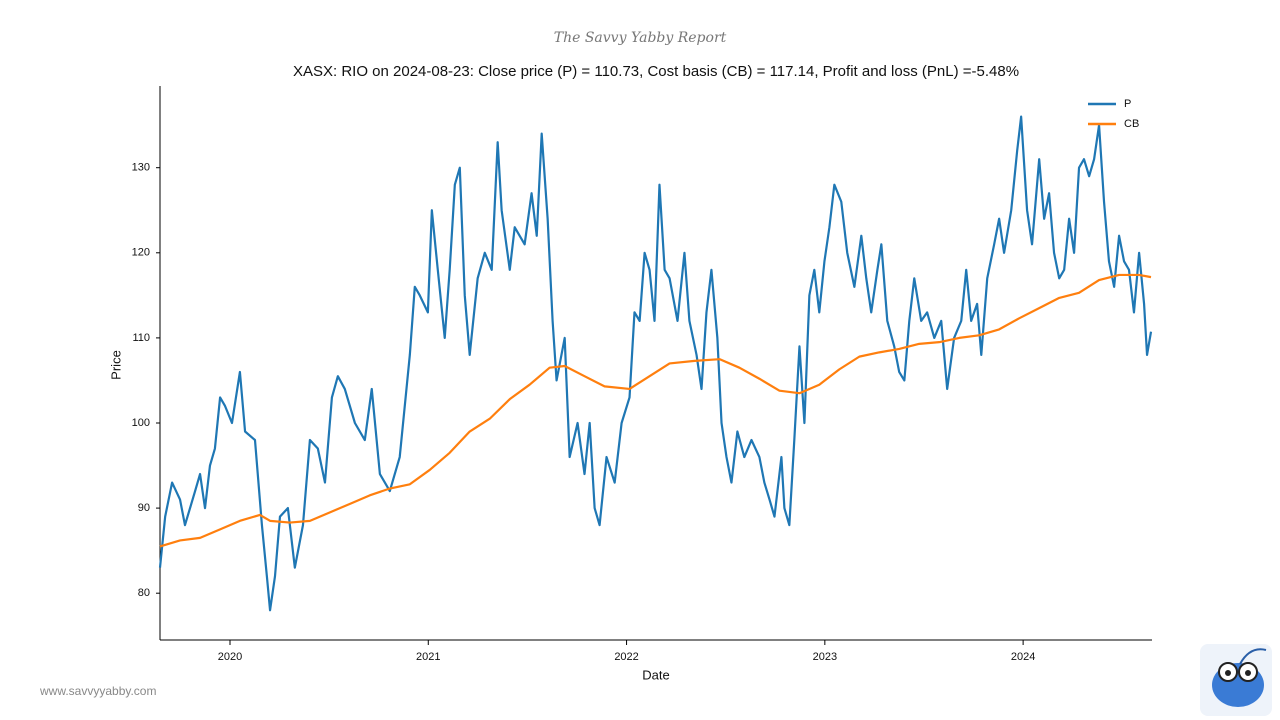 Image resolution: width=1280 pixels, height=720 pixels. I want to click on x-tick-label: 2020, so click(230, 657).